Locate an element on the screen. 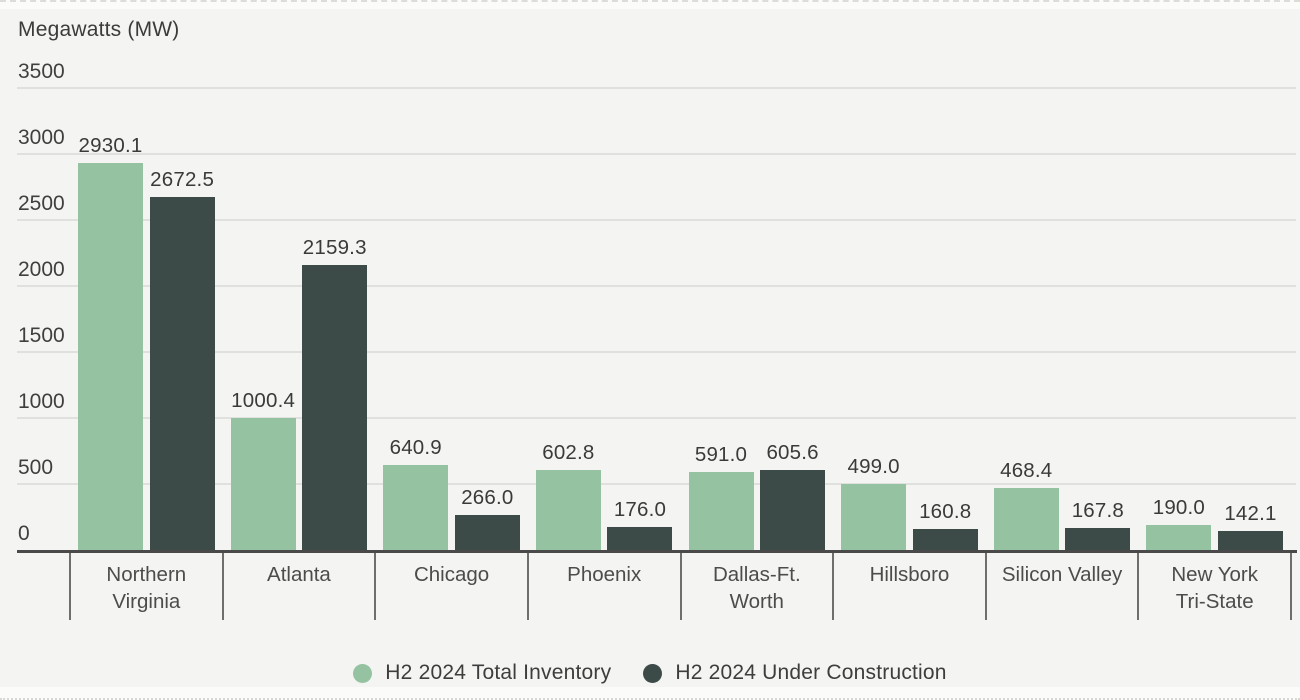  value-label-construction-2: 2159.3 is located at coordinates (334, 247).